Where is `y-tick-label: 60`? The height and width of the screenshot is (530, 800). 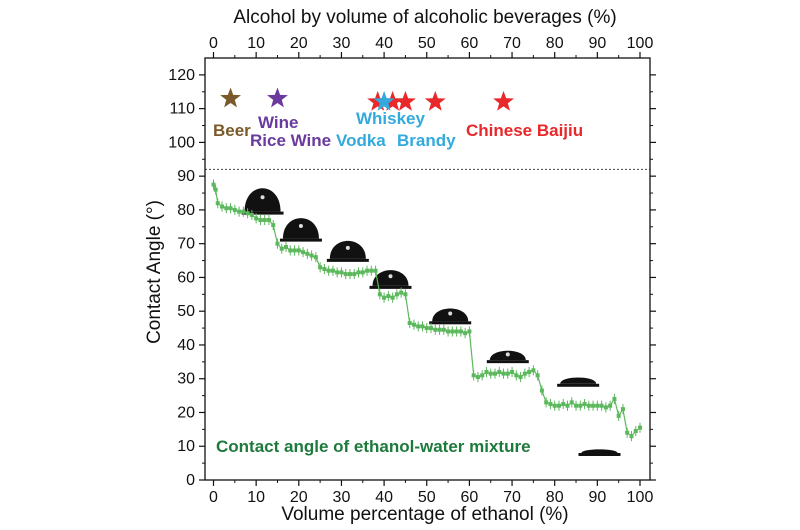
y-tick-label: 60 is located at coordinates (186, 277).